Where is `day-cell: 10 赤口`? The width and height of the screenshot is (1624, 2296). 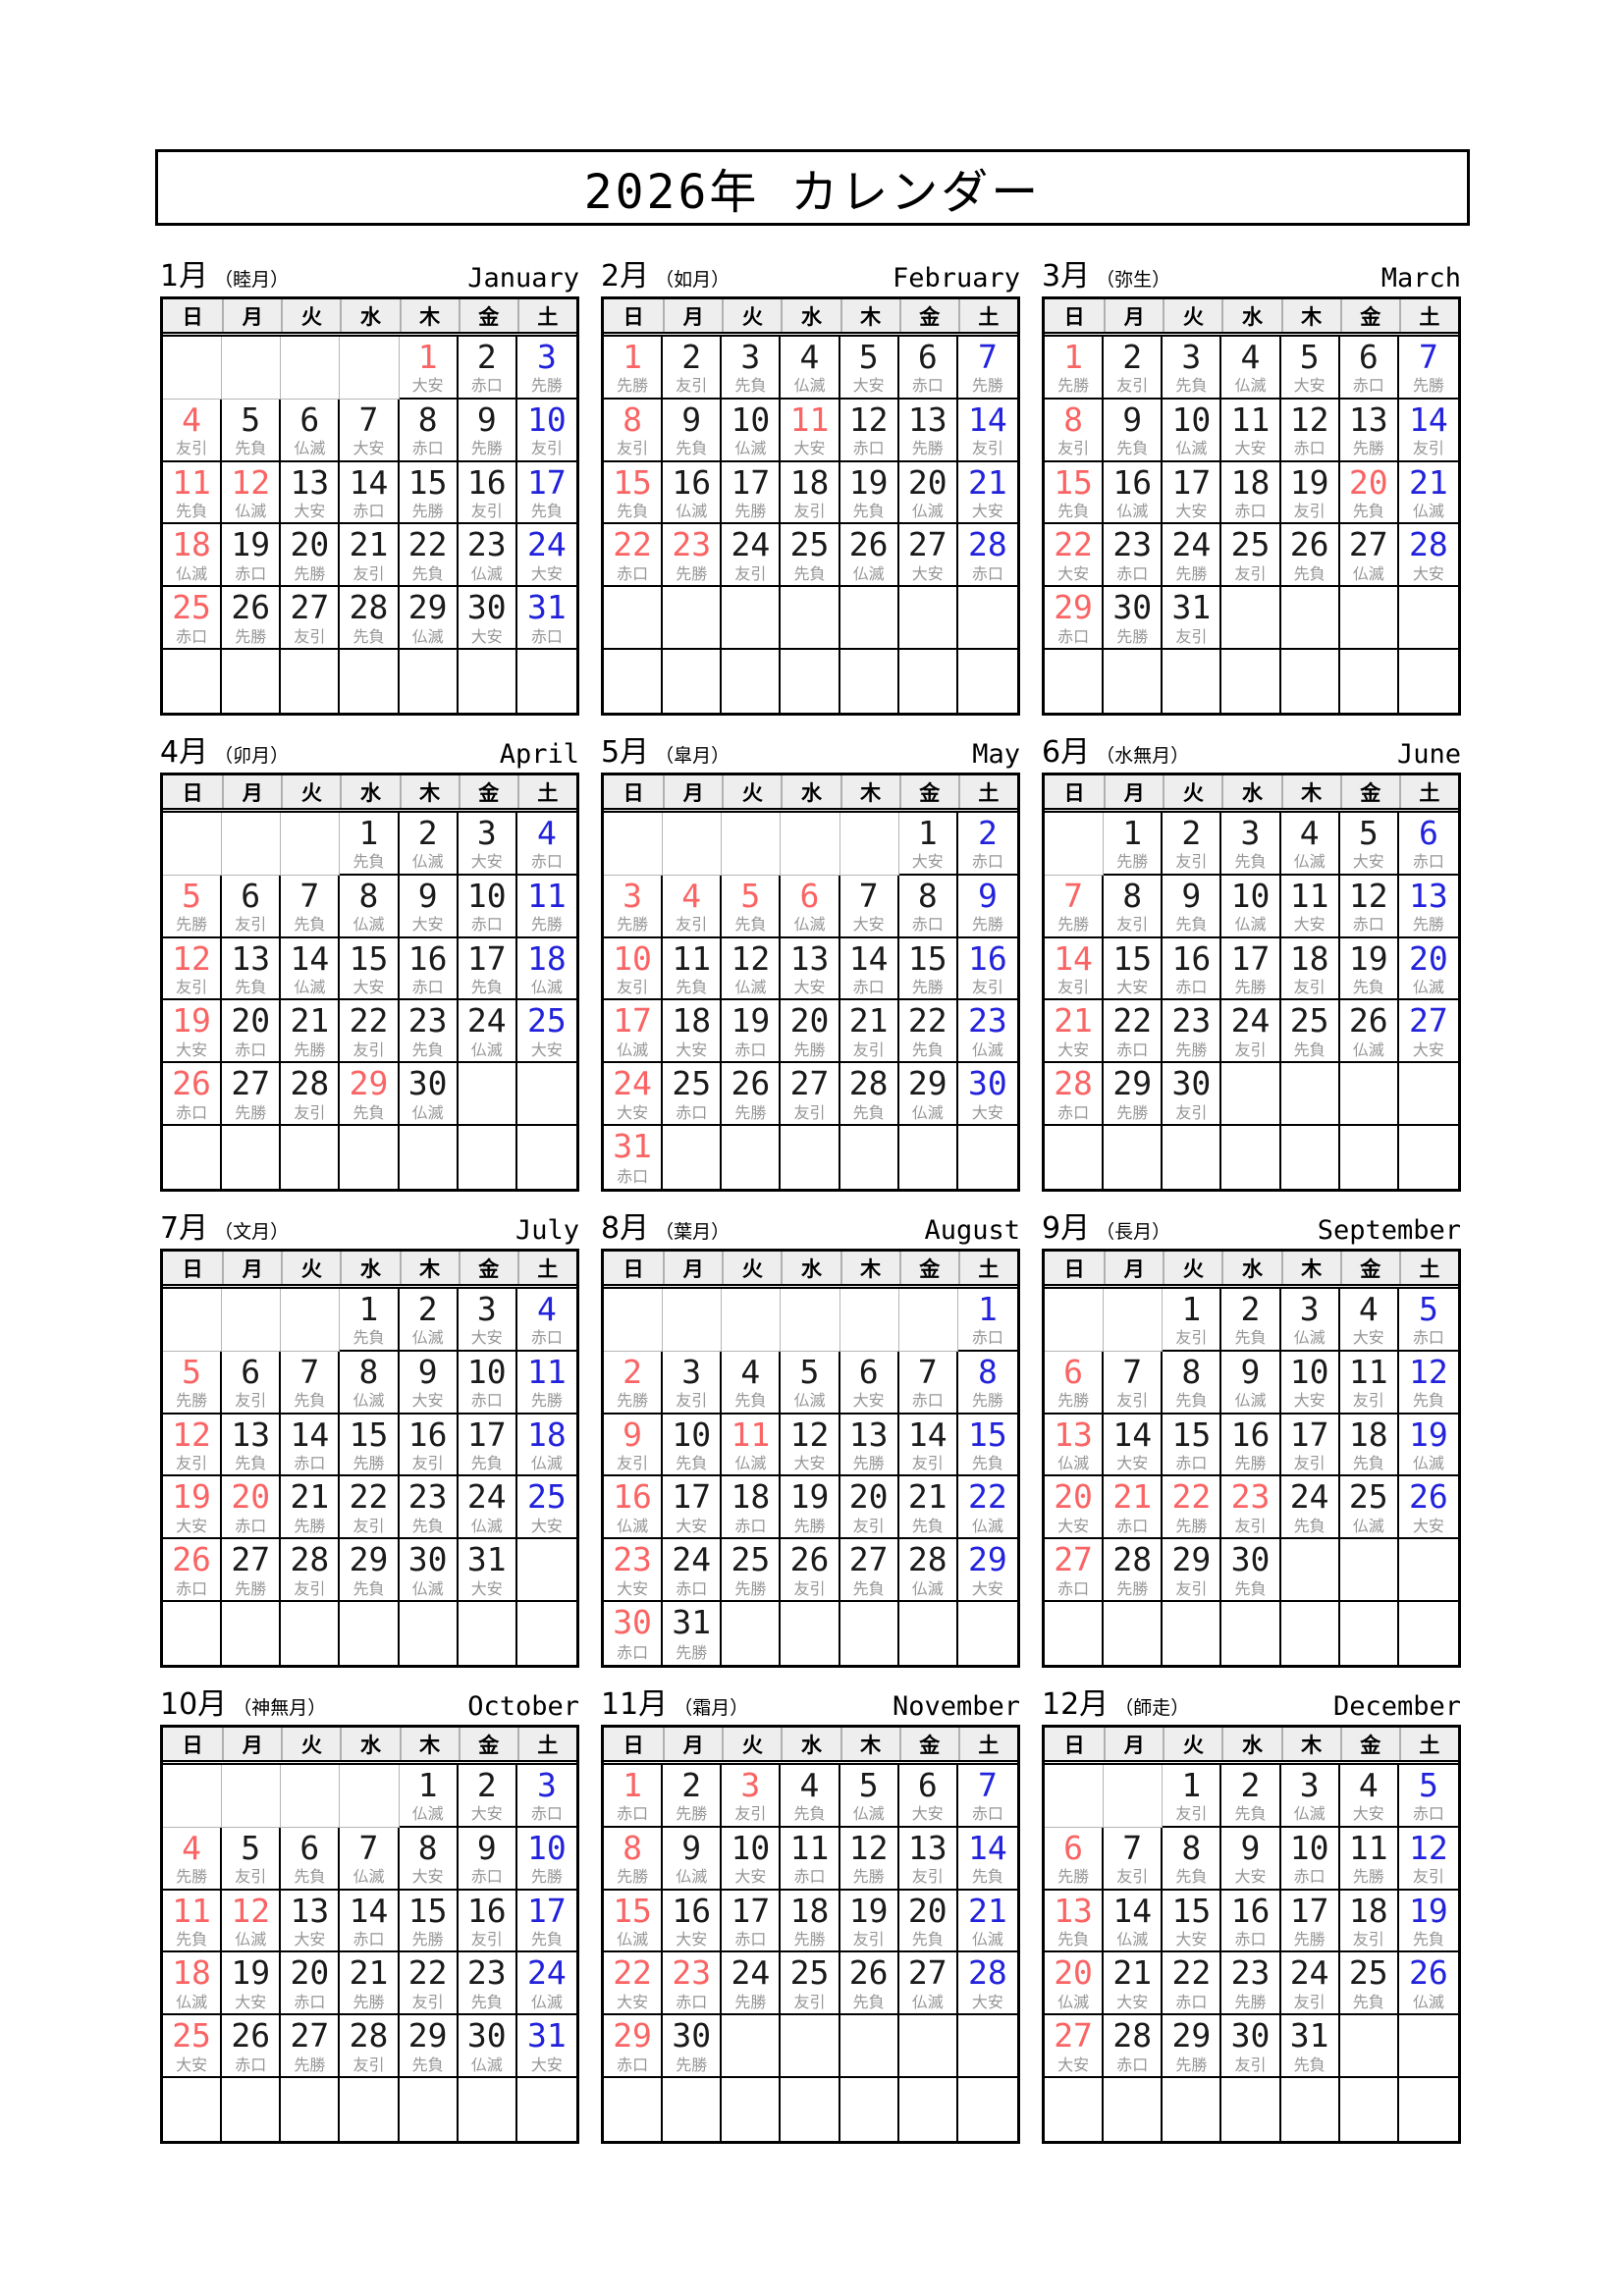
day-cell: 10 赤口 is located at coordinates (487, 1383).